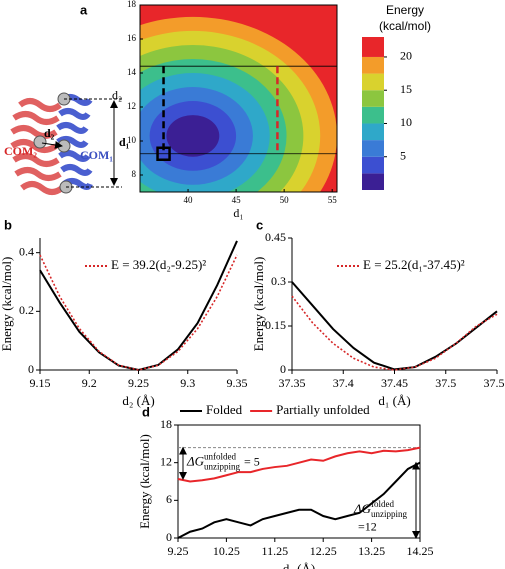 The width and height of the screenshot is (505, 569). What do you see at coordinates (193, 136) in the screenshot?
I see `contour-level` at bounding box center [193, 136].